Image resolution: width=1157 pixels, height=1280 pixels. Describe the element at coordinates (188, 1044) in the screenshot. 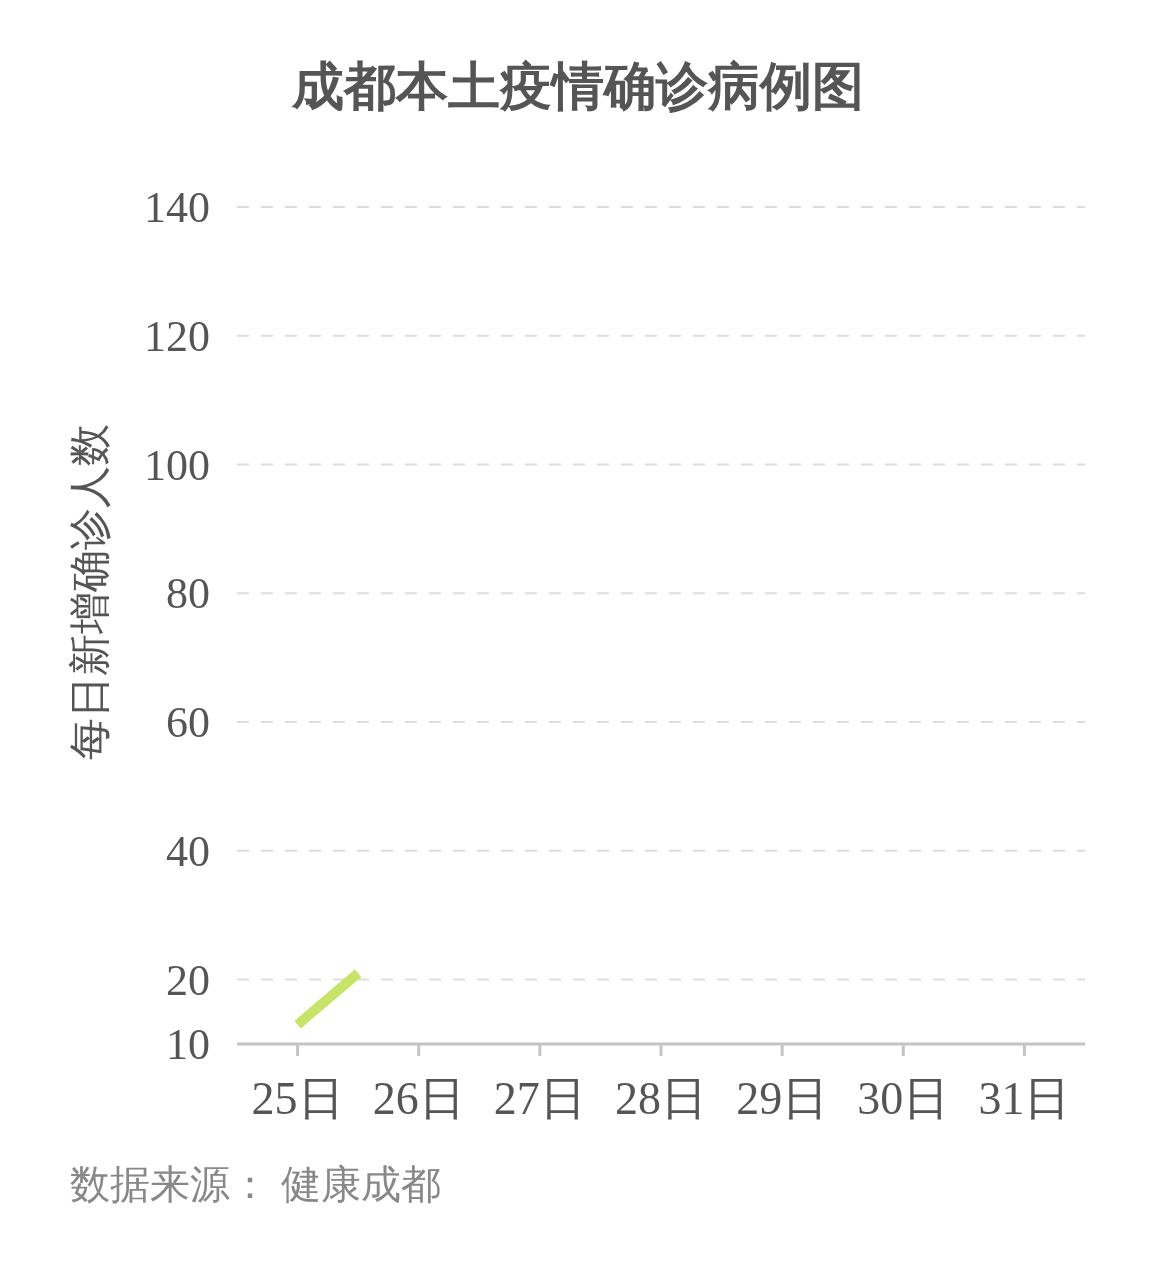

I see `y-tick-label: 10` at that location.